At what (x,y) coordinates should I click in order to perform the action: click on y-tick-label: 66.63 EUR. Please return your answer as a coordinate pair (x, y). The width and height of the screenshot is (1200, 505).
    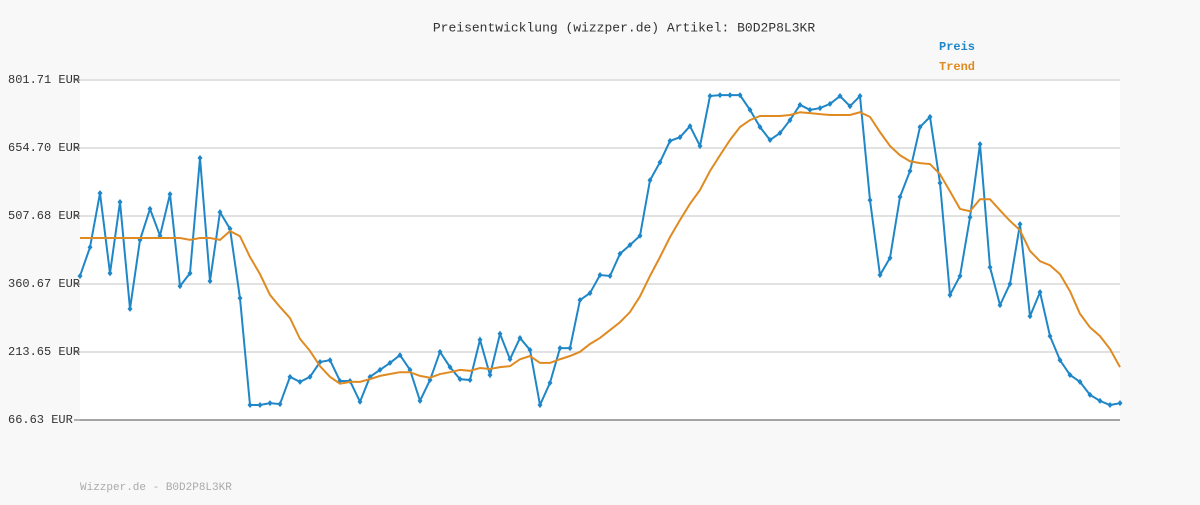
    Looking at the image, I should click on (40, 420).